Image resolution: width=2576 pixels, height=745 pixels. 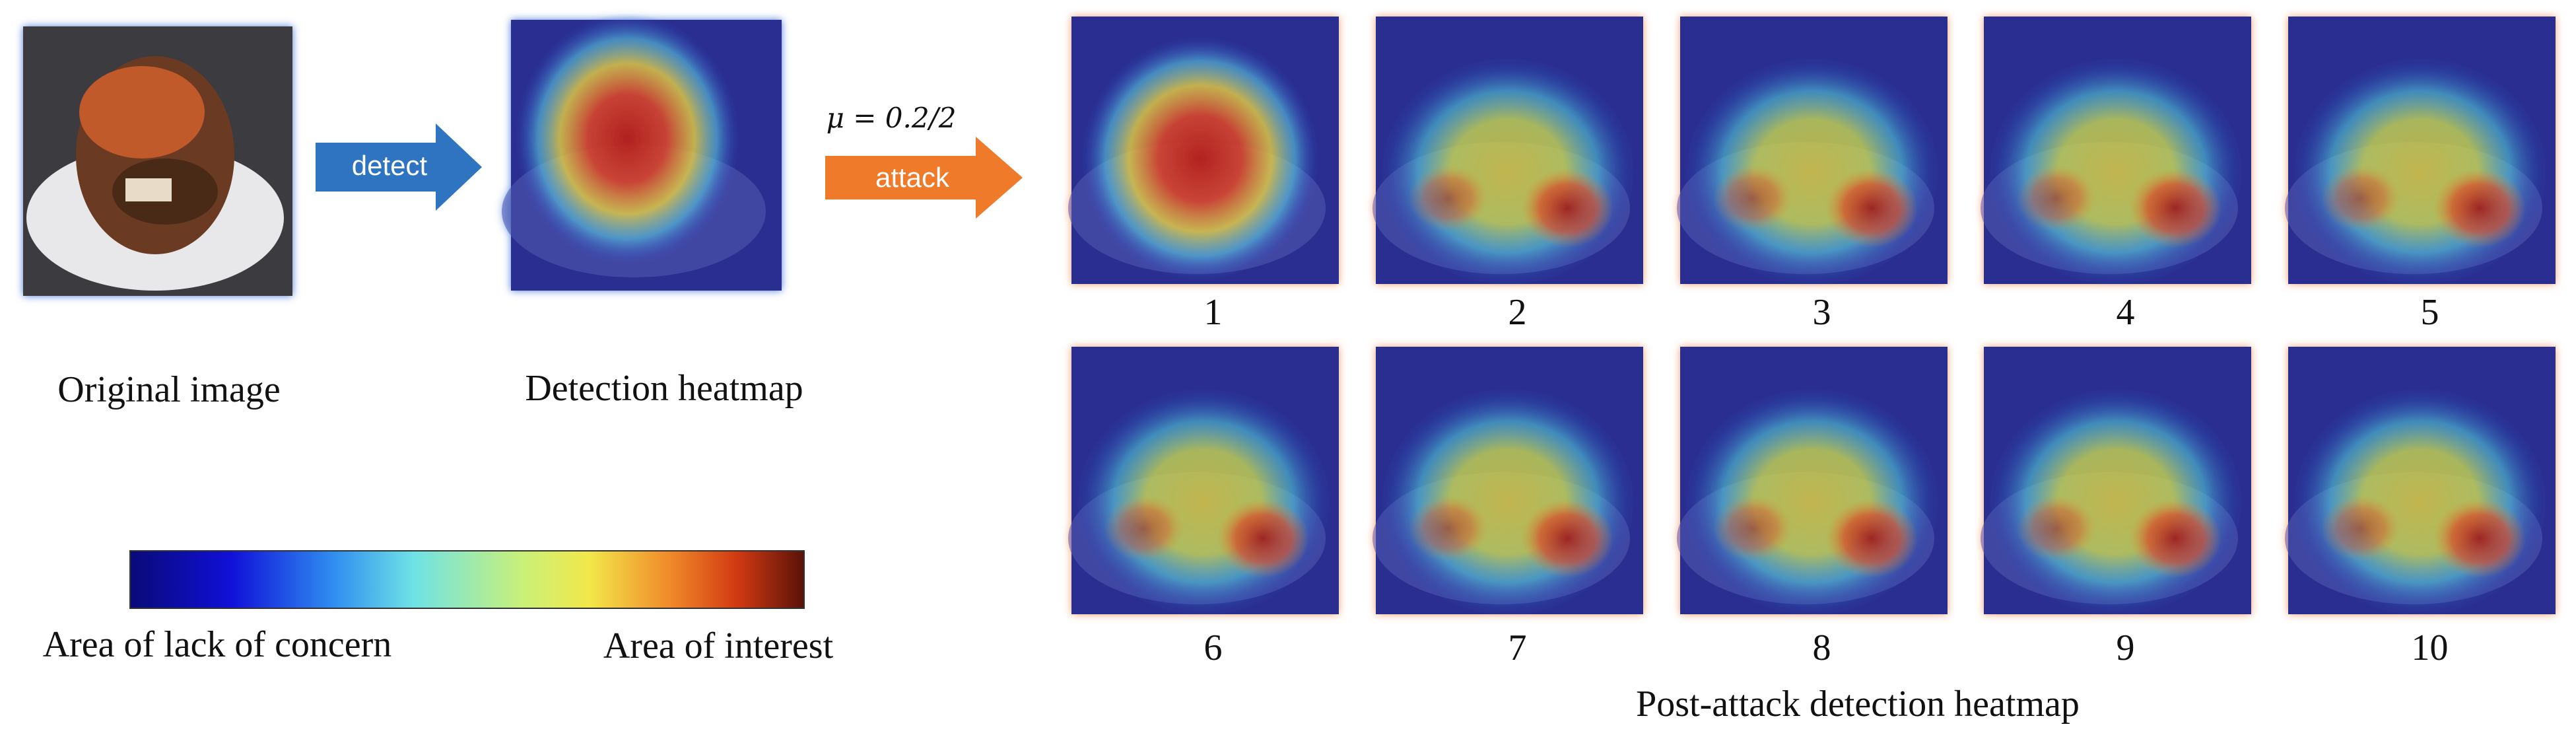 What do you see at coordinates (913, 178) in the screenshot?
I see `attack-label: attack` at bounding box center [913, 178].